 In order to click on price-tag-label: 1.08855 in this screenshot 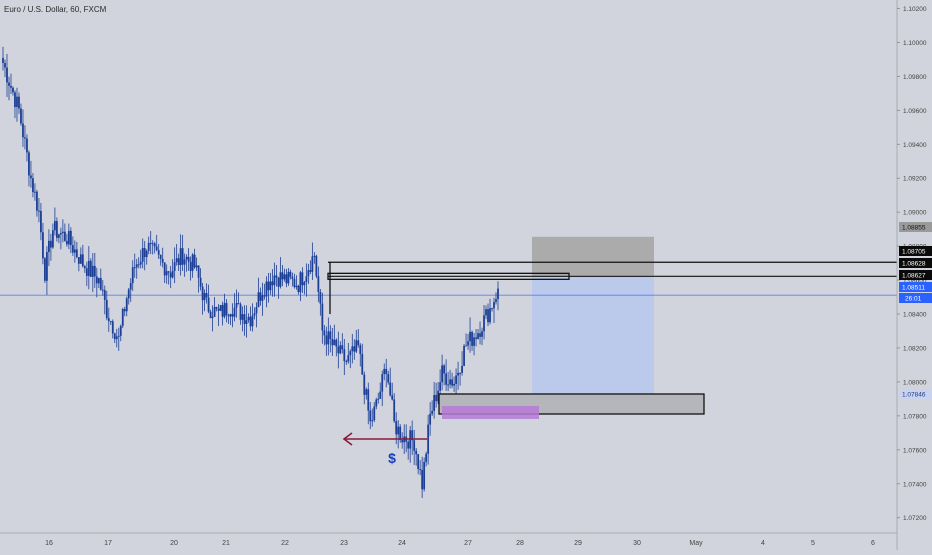, I will do `click(914, 228)`.